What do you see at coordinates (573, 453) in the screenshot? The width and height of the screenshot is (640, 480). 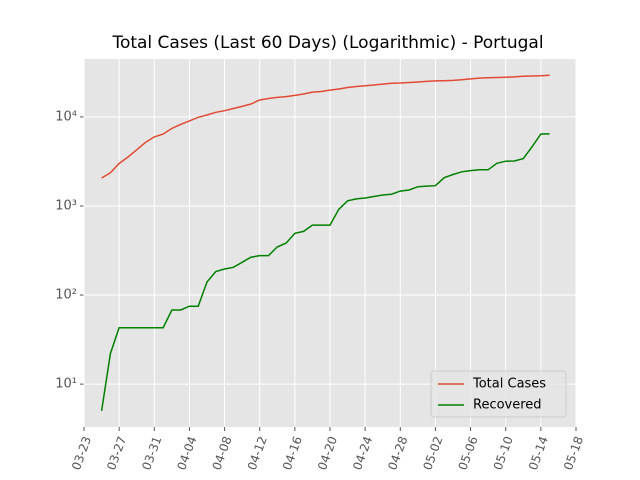 I see `x-tick-label: 05-18` at bounding box center [573, 453].